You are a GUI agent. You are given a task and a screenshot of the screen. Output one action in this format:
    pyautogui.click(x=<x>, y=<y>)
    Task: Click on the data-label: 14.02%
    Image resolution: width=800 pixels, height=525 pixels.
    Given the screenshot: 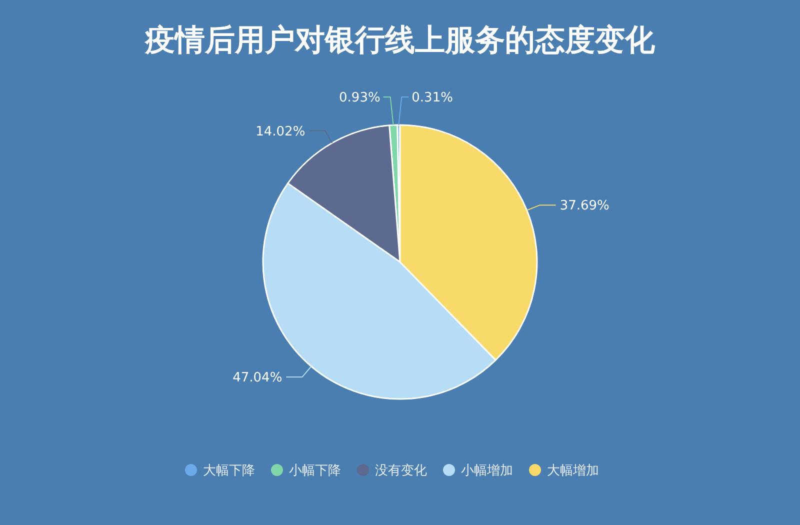 What is the action you would take?
    pyautogui.click(x=281, y=132)
    